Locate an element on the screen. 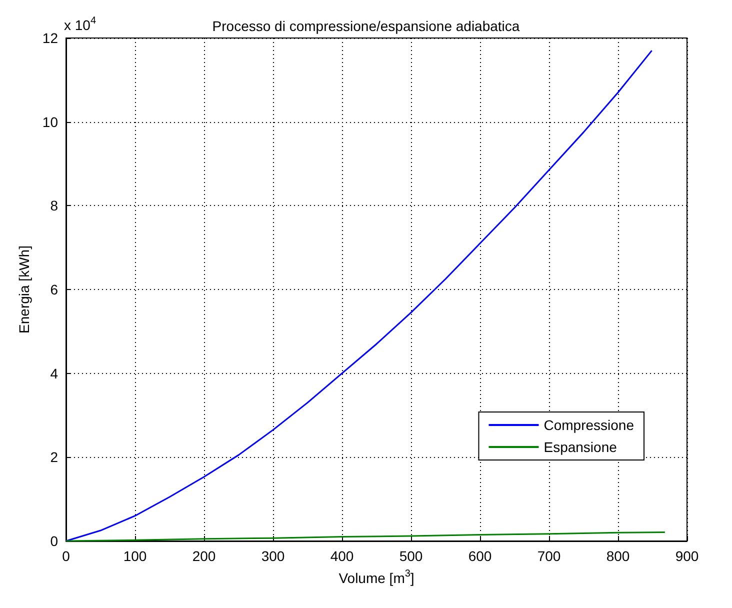  x-tick-label: 100 is located at coordinates (135, 556).